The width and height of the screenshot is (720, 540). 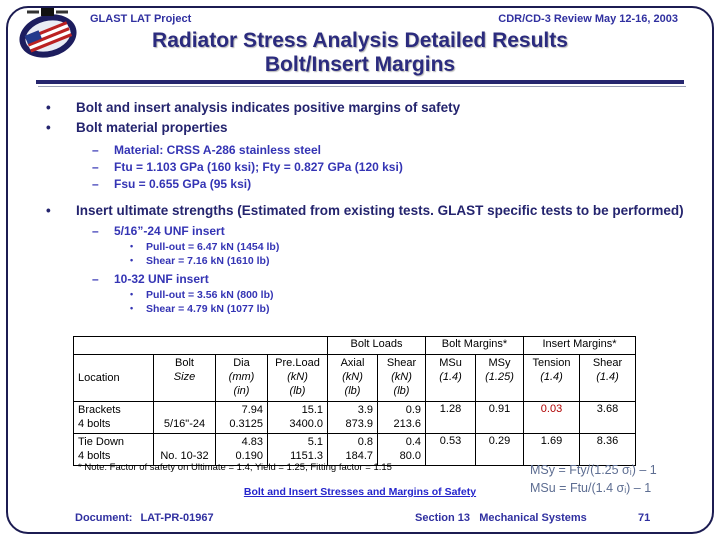 I want to click on bullet-text: Shear = 4.79 kN (1077 lb), so click(x=208, y=308).